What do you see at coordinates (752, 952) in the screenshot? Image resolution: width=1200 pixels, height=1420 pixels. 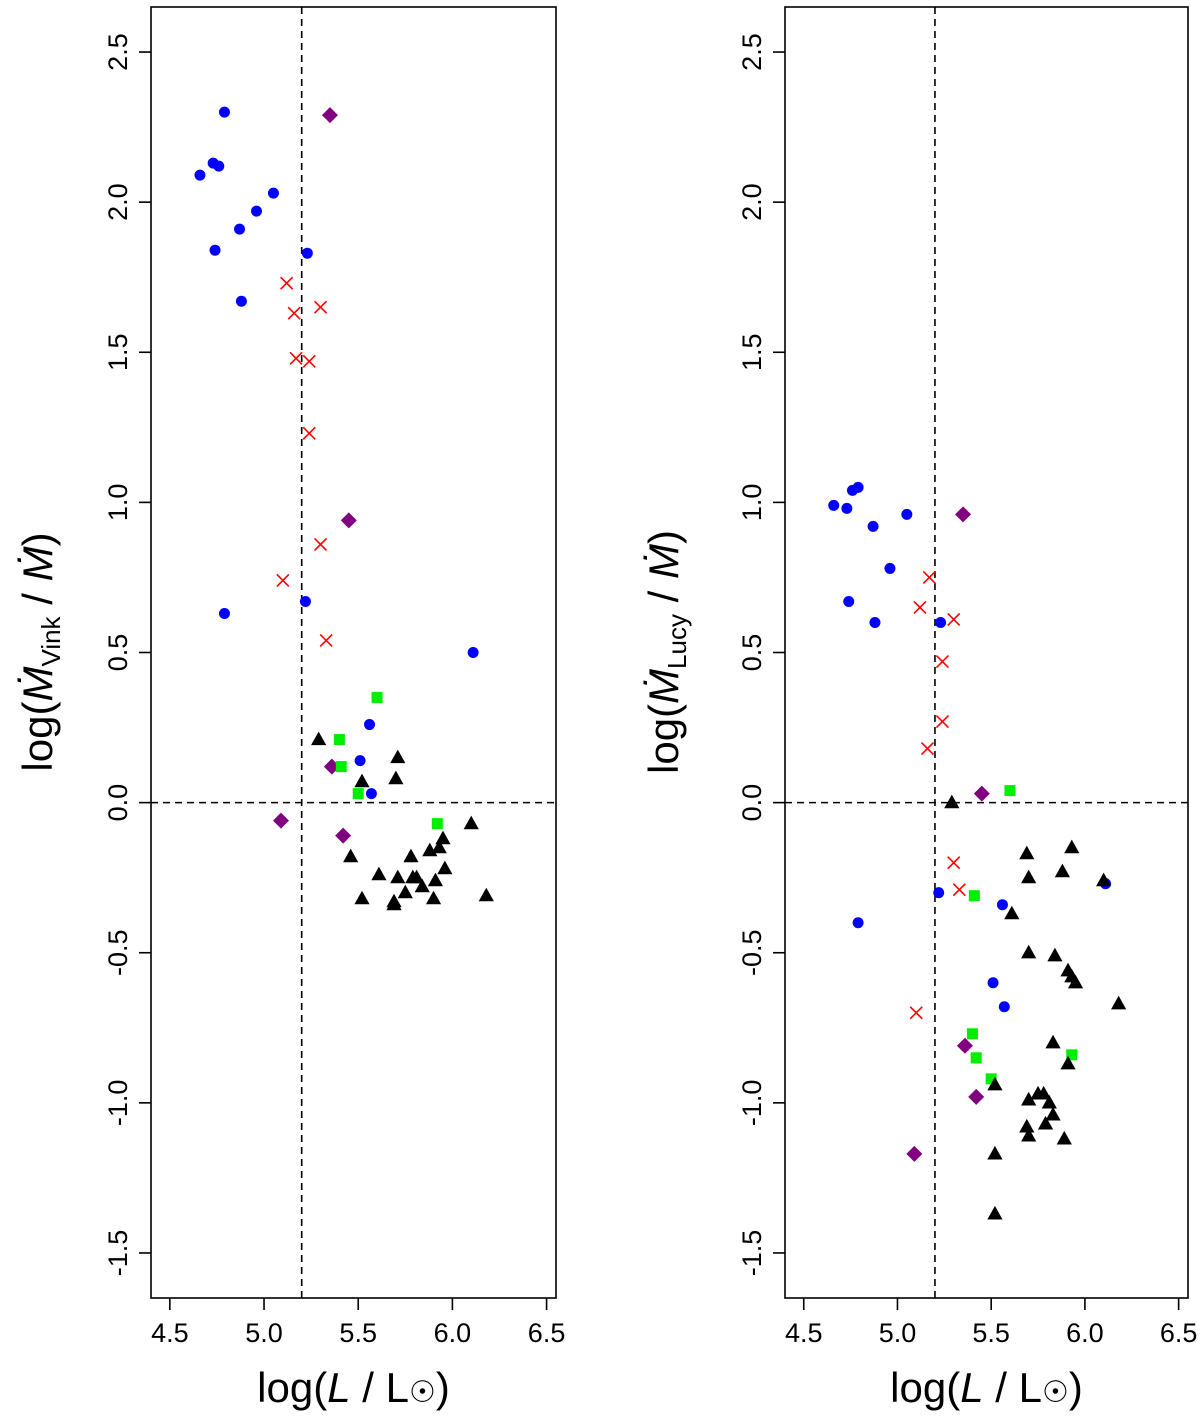 I see `y-tick-label: -0.5` at bounding box center [752, 952].